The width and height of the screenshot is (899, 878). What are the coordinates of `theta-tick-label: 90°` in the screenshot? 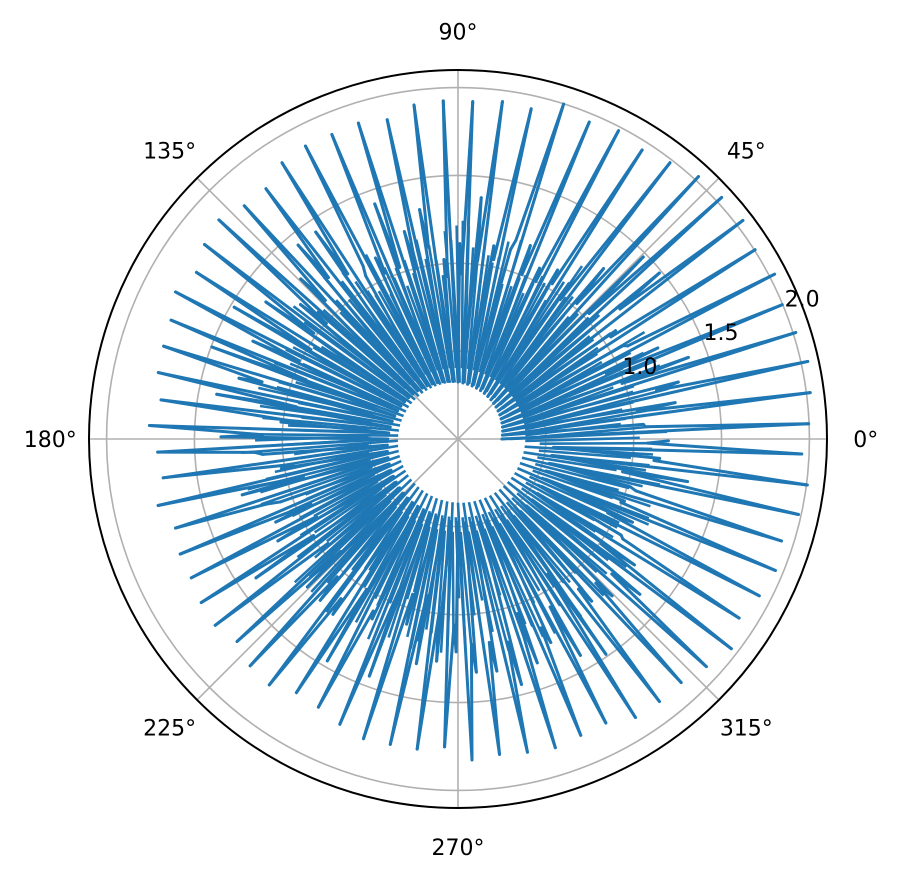 It's located at (458, 32).